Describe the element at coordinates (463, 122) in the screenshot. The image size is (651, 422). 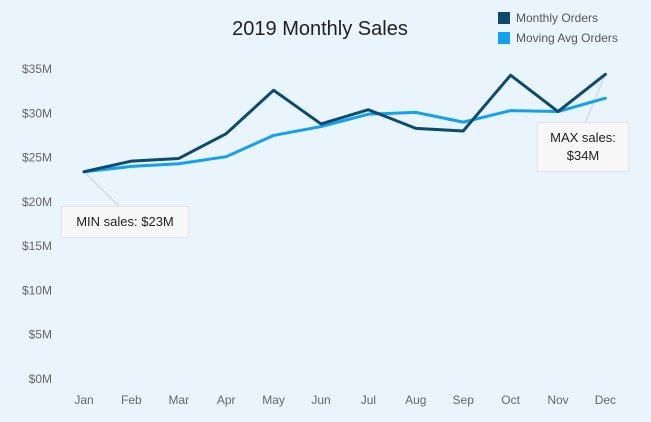
I see `data-point-moving-avg-orders-sep` at that location.